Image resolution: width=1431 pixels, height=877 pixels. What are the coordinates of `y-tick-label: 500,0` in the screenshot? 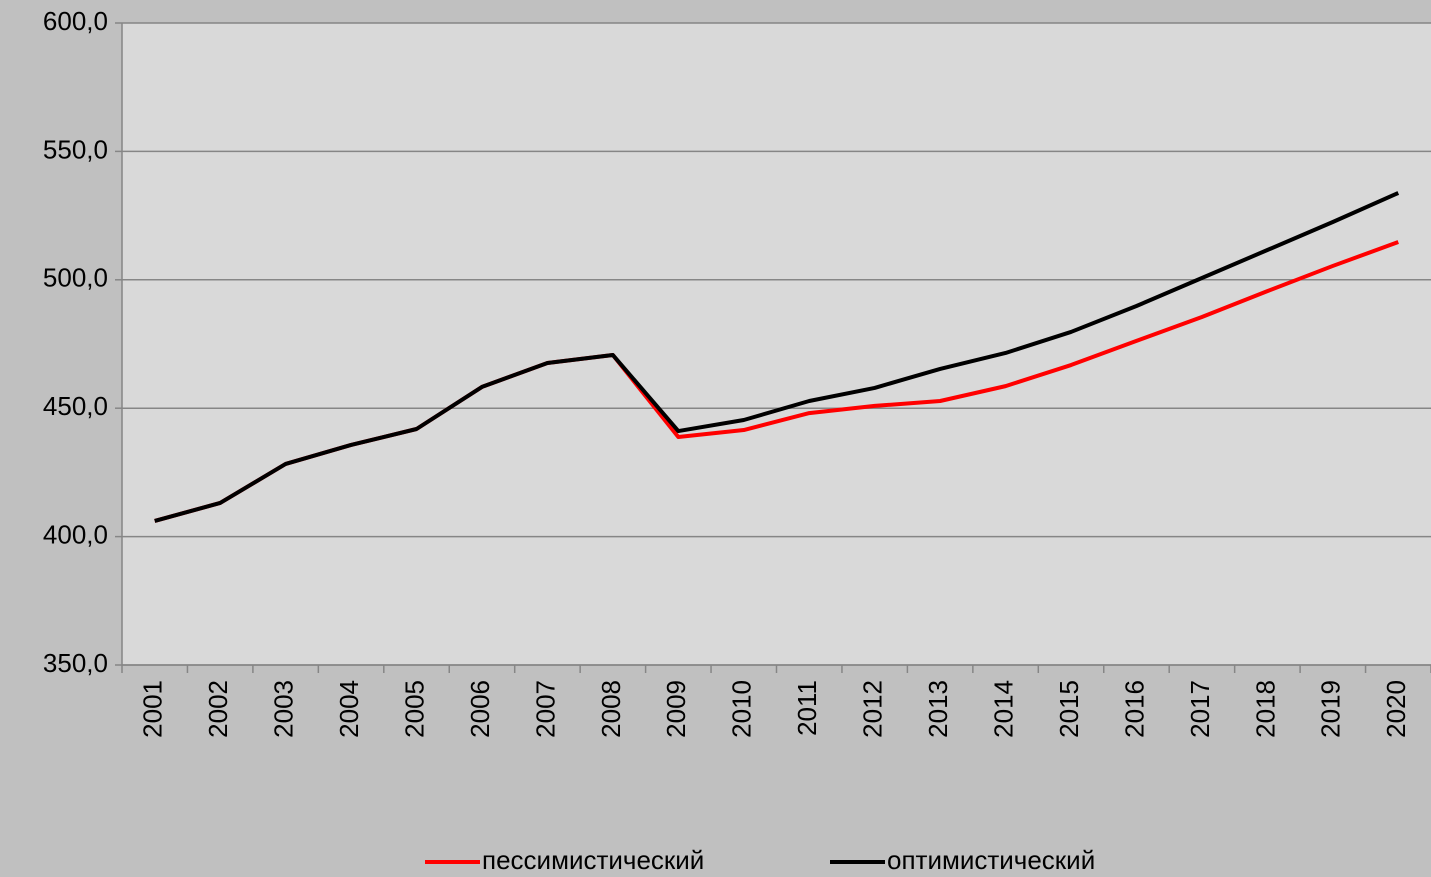 It's located at (75, 278).